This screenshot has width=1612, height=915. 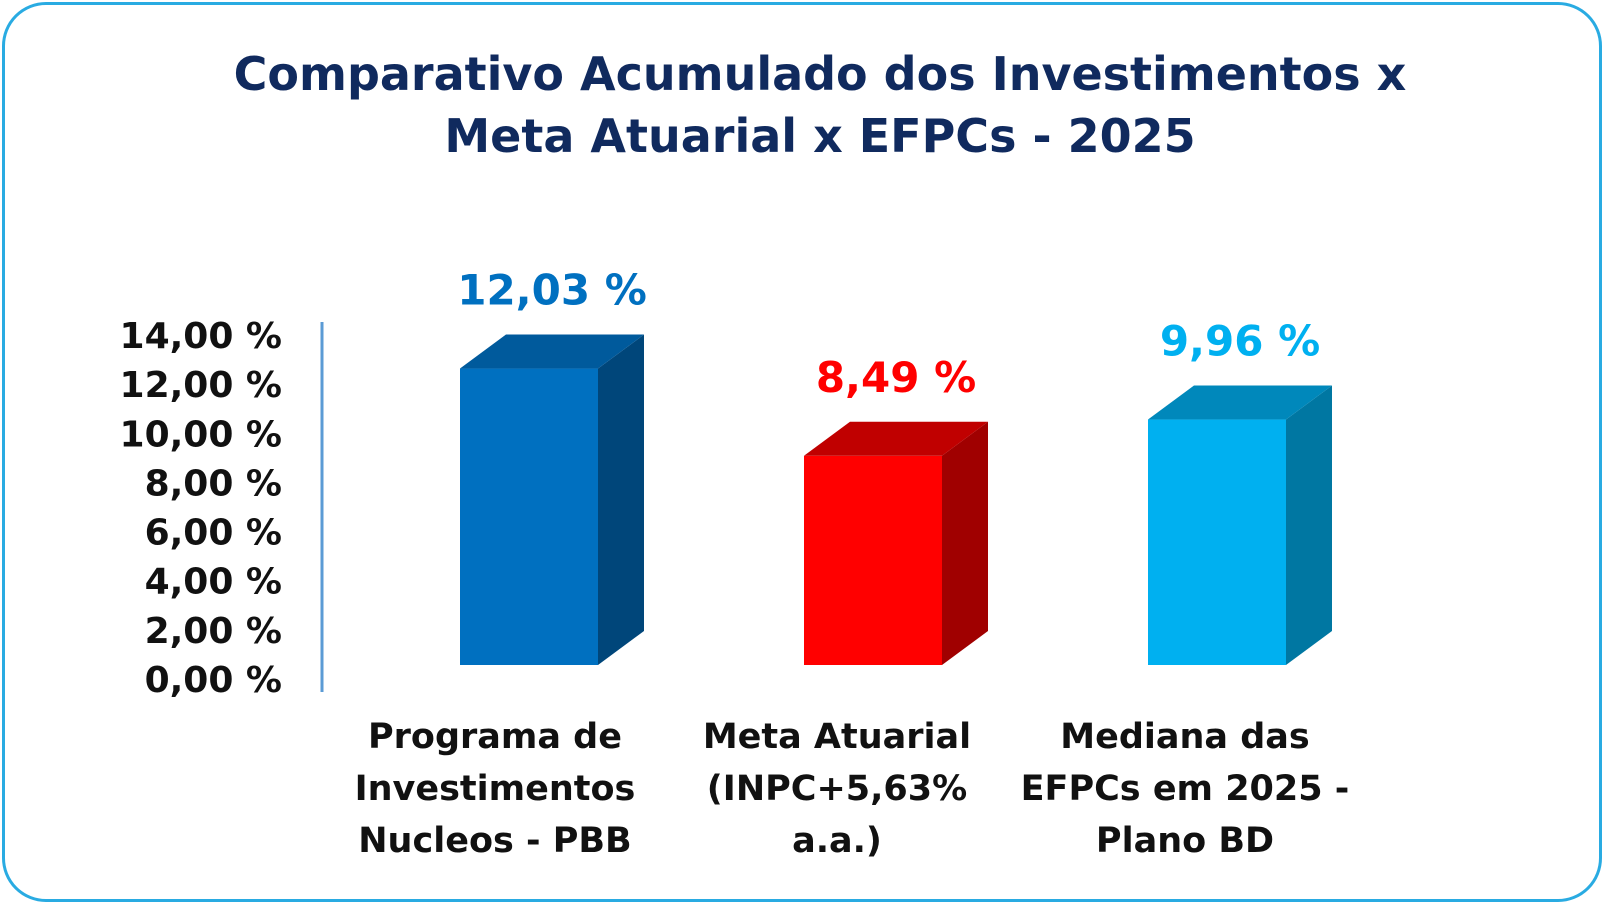 What do you see at coordinates (837, 737) in the screenshot?
I see `category-label: Meta Atuarial` at bounding box center [837, 737].